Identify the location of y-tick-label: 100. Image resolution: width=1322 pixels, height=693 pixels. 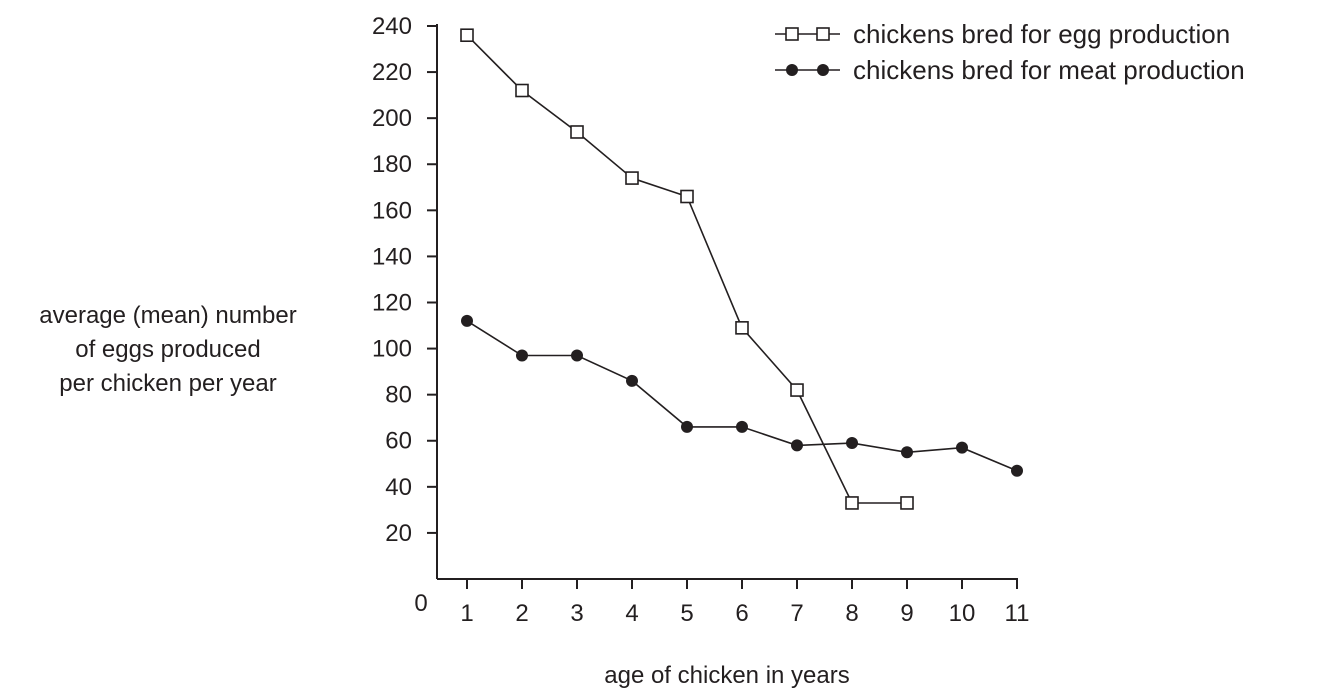
(392, 349).